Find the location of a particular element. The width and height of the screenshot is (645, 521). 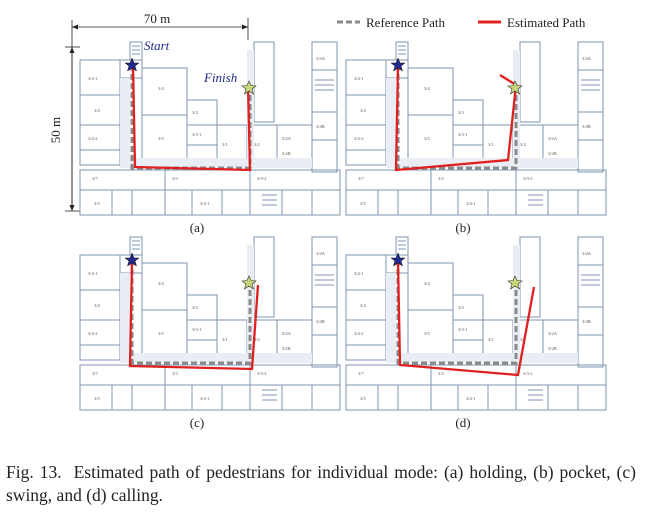

start-label: Start is located at coordinates (157, 45).